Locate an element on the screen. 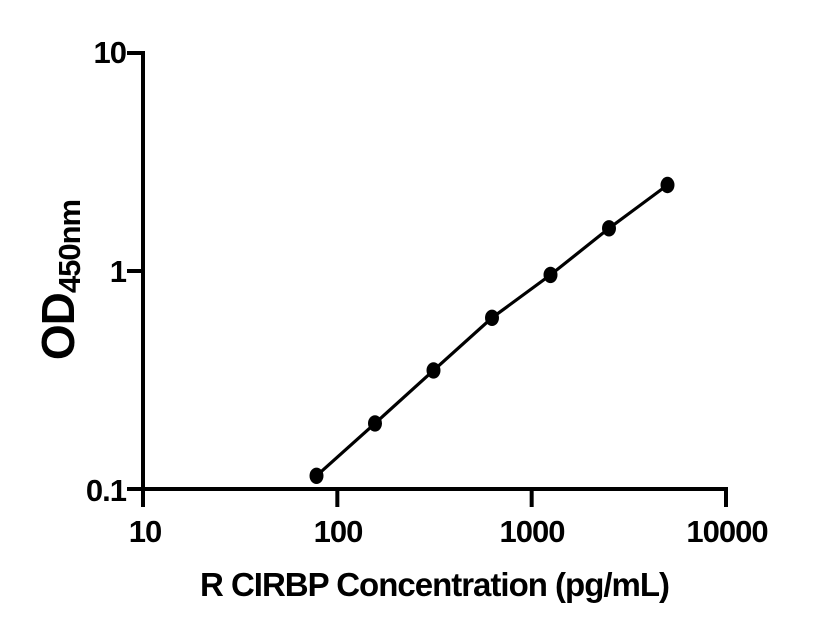 The width and height of the screenshot is (816, 640). y-tick-label-10: 10 is located at coordinates (110, 52).